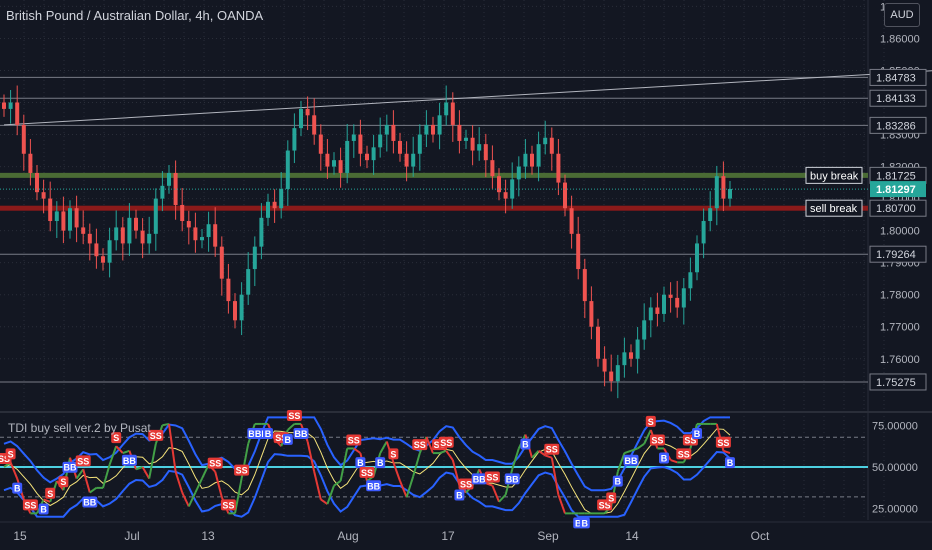  What do you see at coordinates (79, 428) in the screenshot?
I see `indicator-title: TDI buy sell ver.2 by Pusat` at bounding box center [79, 428].